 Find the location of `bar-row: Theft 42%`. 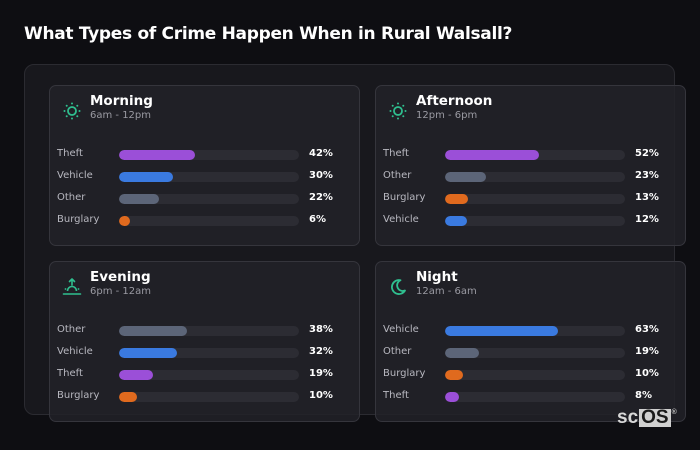

bar-row: Theft 42% is located at coordinates (204, 155).